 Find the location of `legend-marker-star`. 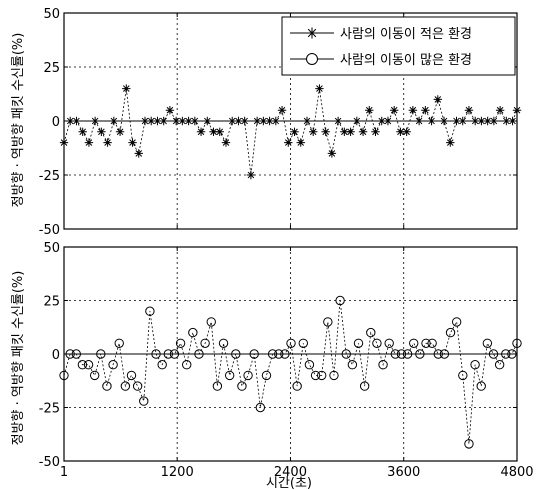

legend-marker-star is located at coordinates (312, 33).